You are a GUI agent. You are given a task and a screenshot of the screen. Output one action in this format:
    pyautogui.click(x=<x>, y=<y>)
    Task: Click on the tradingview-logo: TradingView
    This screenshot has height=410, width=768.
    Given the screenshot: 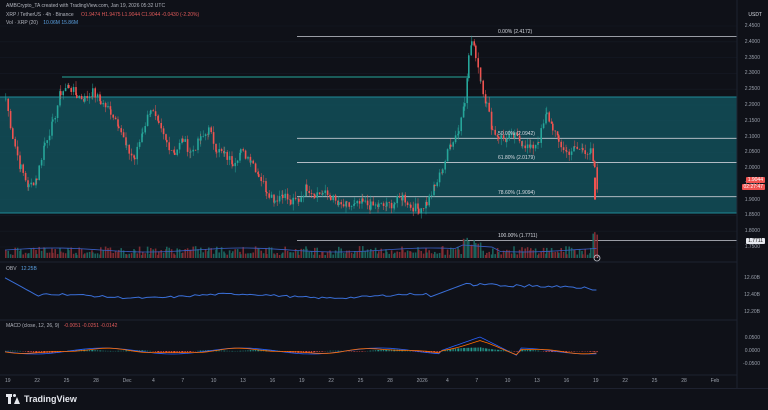 What is the action you would take?
    pyautogui.click(x=41, y=399)
    